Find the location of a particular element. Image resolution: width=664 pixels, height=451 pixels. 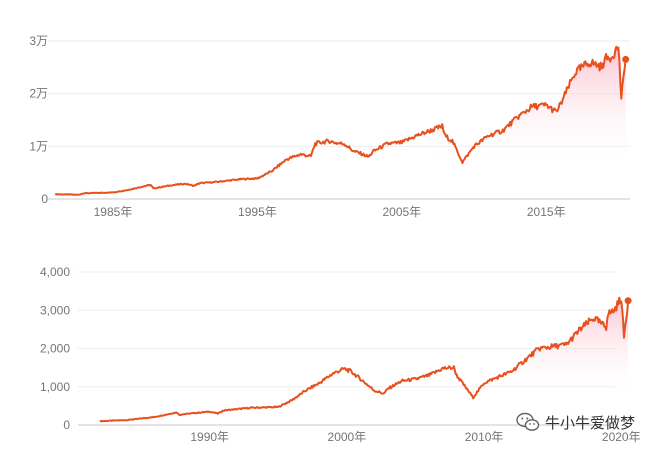

watermark: 牛小牛爱做梦 is located at coordinates (575, 422).